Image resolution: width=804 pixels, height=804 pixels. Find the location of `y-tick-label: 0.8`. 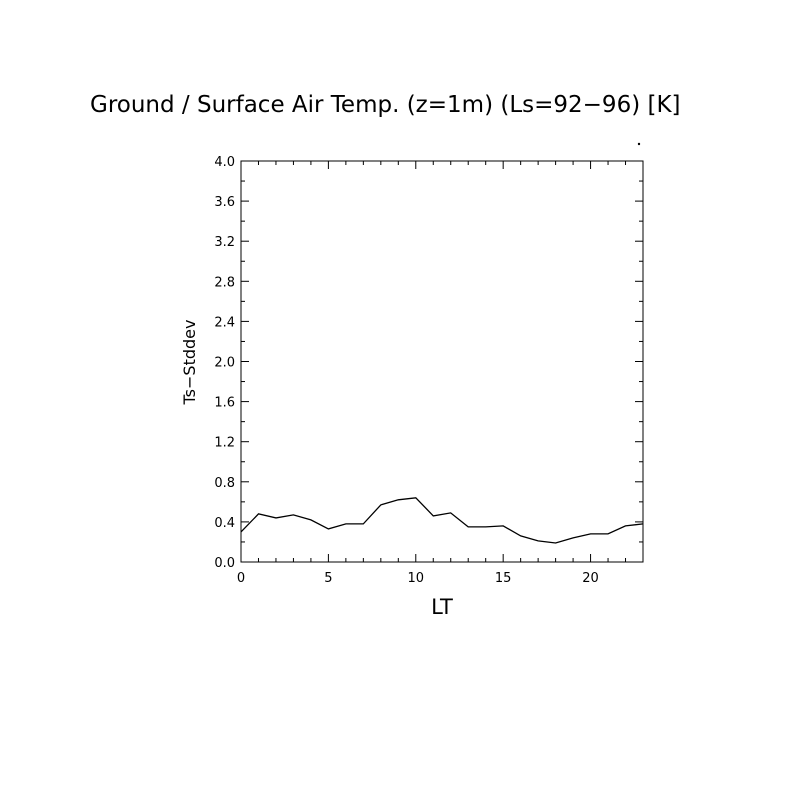

y-tick-label: 0.8 is located at coordinates (224, 483).